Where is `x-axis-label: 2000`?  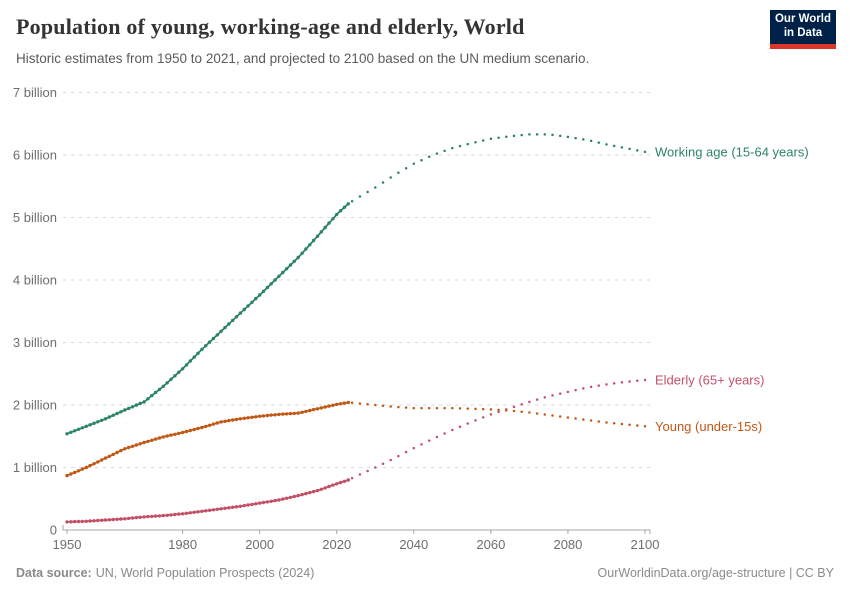 x-axis-label: 2000 is located at coordinates (259, 544).